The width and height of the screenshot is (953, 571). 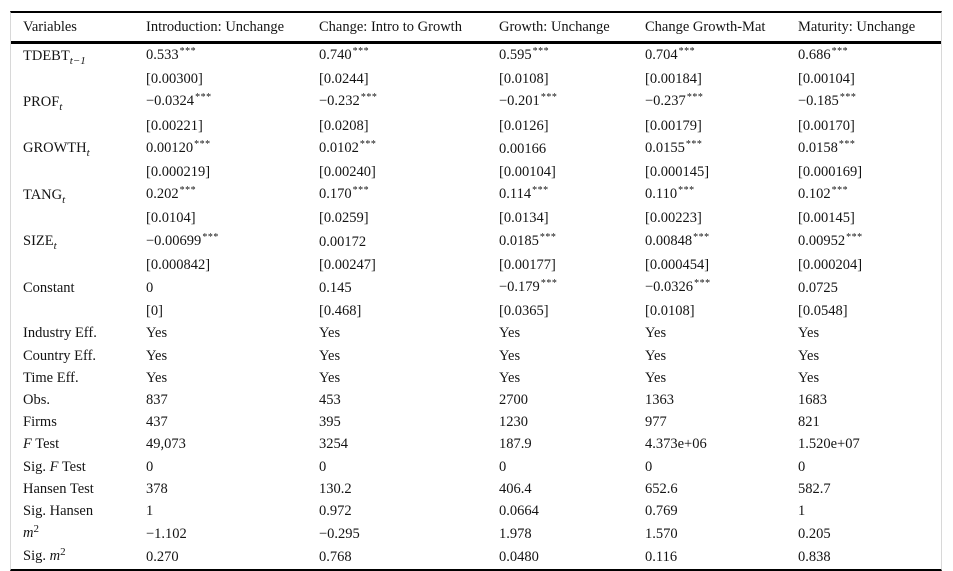 What do you see at coordinates (527, 264) in the screenshot?
I see `cell-value: [0.00177]` at bounding box center [527, 264].